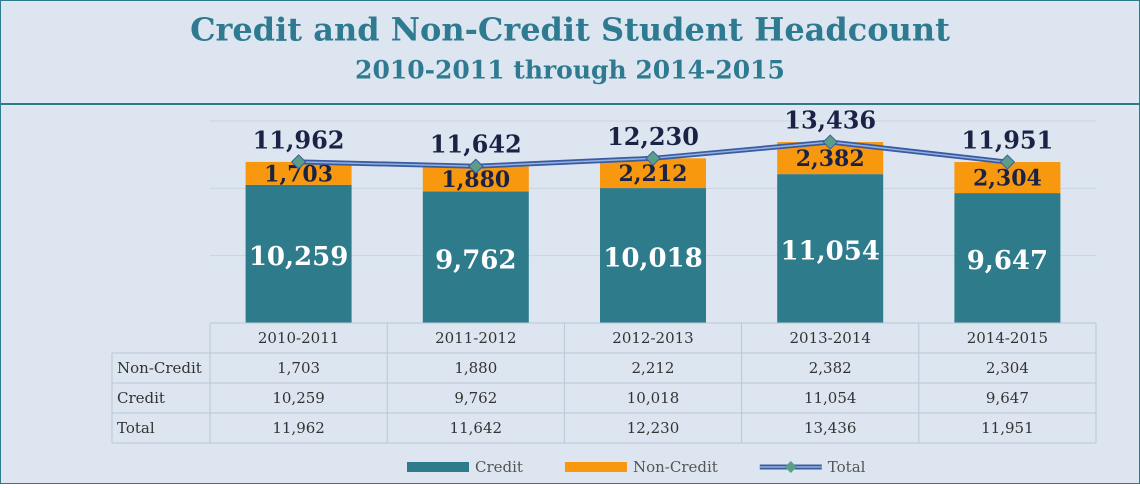  What do you see at coordinates (1007, 338) in the screenshot?
I see `x-tick-label: 2014-2015` at bounding box center [1007, 338].